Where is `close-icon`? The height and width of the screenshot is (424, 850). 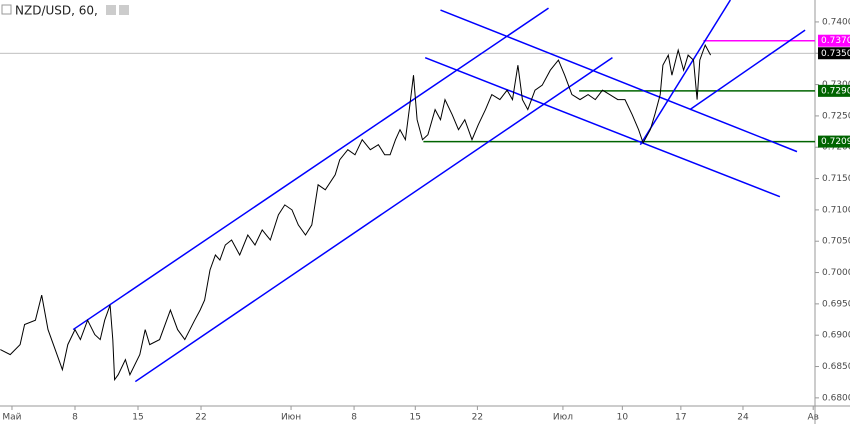 close-icon is located at coordinates (124, 10).